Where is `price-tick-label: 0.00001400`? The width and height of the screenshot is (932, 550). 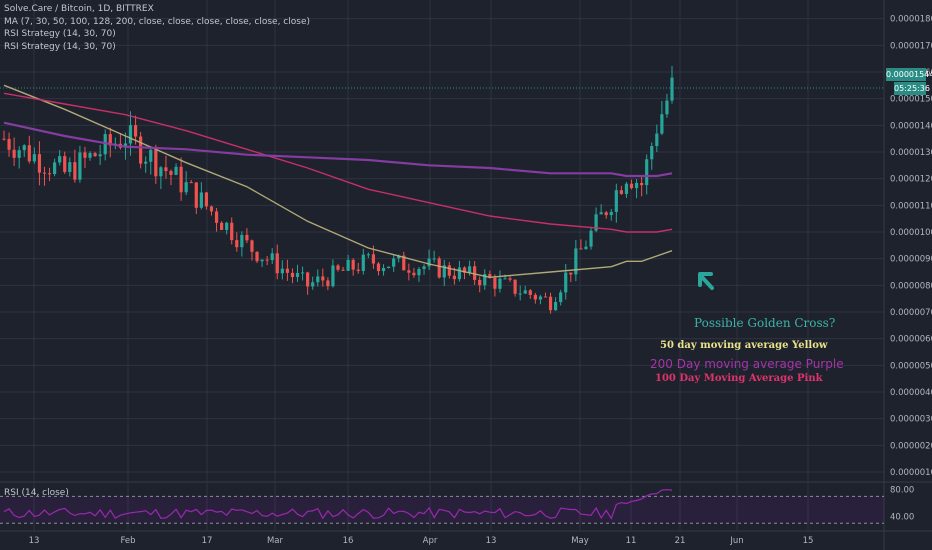
price-tick-label: 0.00001400 is located at coordinates (911, 126).